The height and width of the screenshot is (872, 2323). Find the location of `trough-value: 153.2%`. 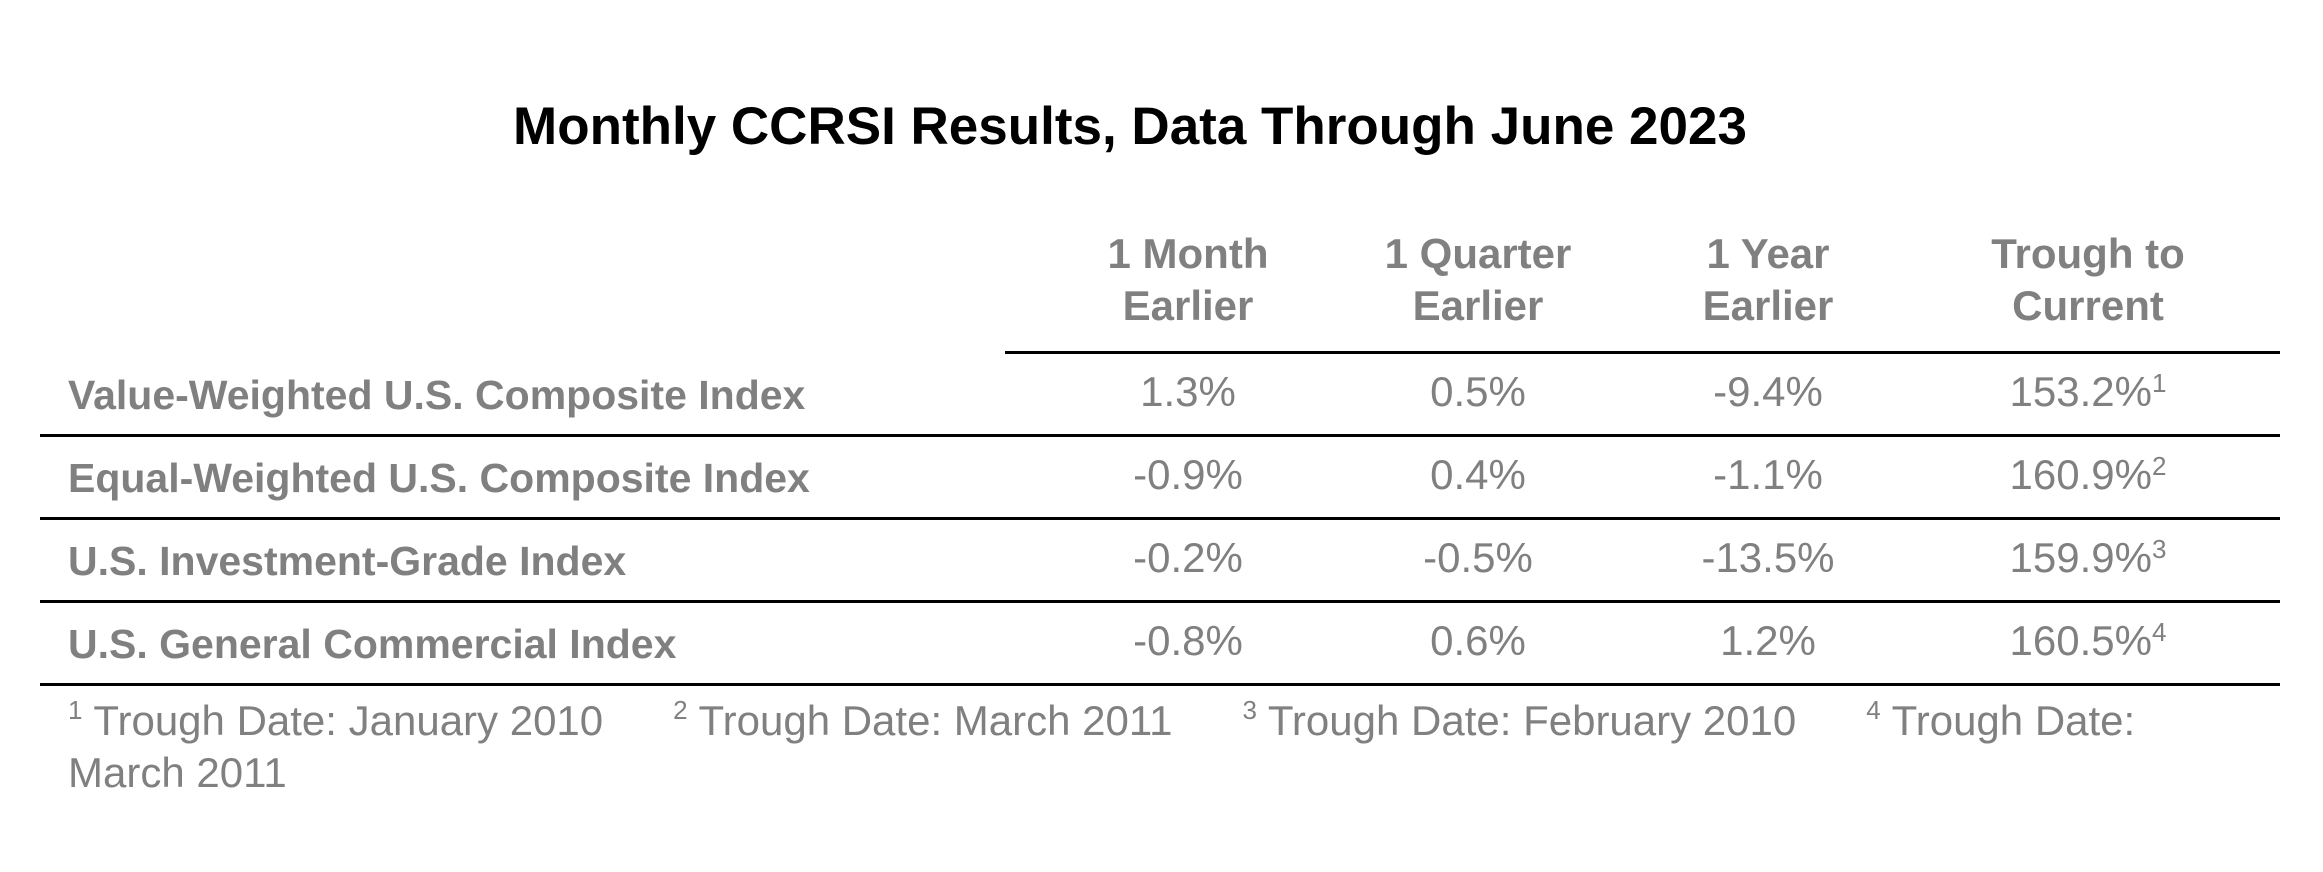

trough-value: 153.2% is located at coordinates (2080, 391).